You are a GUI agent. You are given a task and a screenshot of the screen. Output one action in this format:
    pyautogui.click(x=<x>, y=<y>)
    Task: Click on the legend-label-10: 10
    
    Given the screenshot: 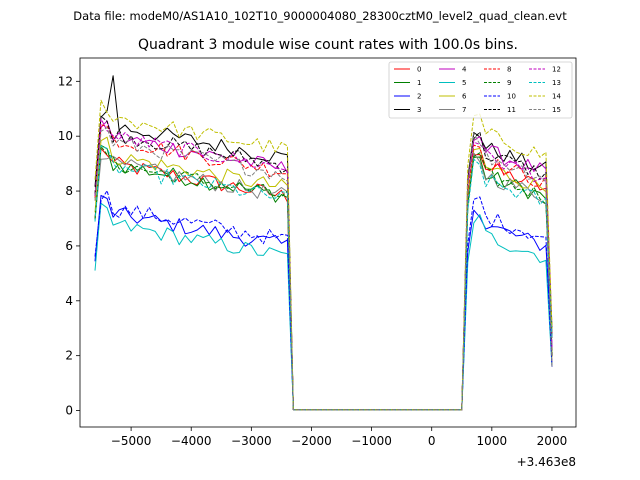 What is the action you would take?
    pyautogui.click(x=511, y=97)
    